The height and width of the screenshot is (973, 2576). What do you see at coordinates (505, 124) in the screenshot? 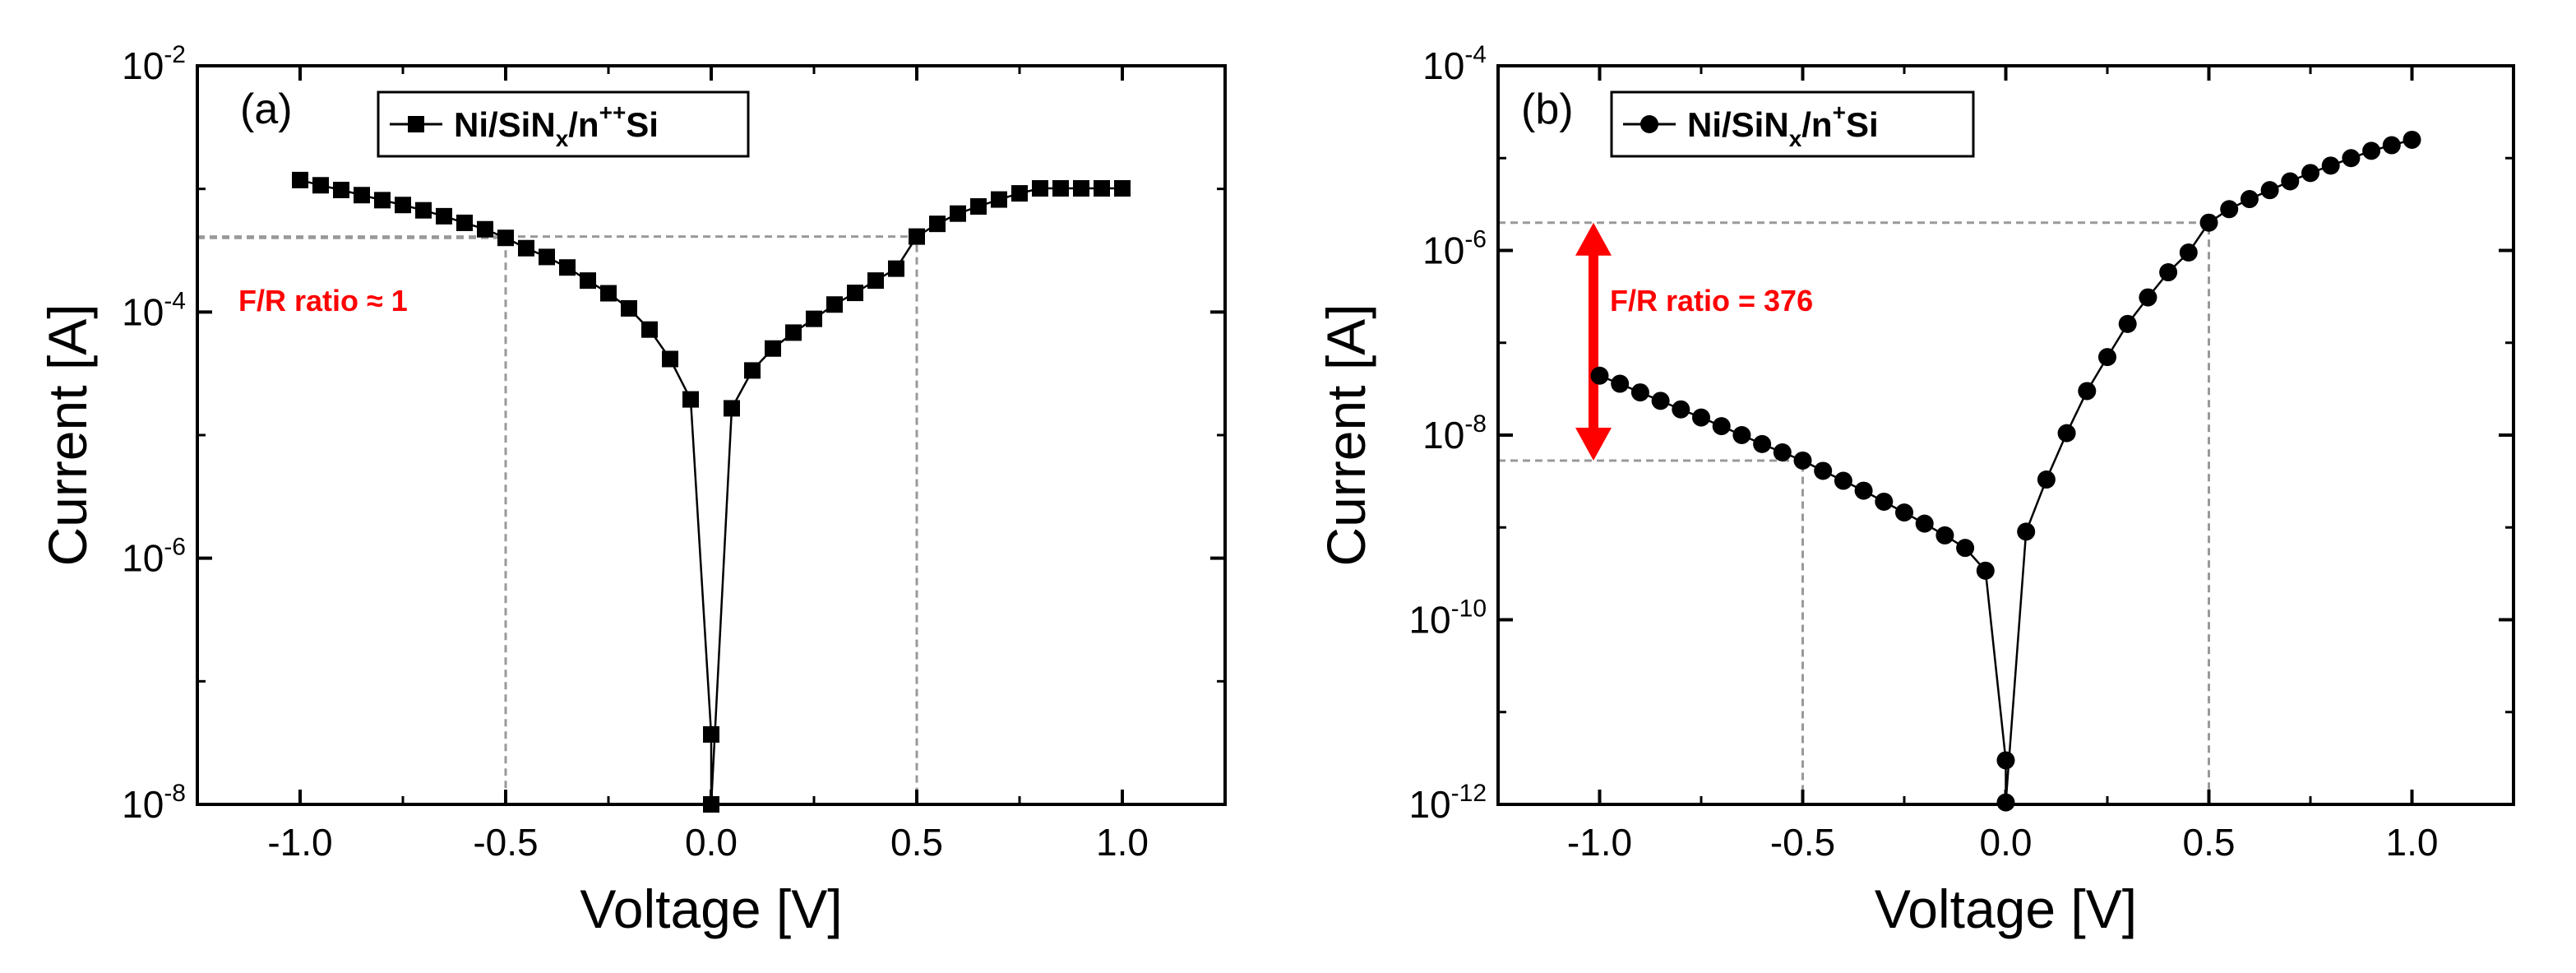
I see `legend-main: Ni/SiN` at bounding box center [505, 124].